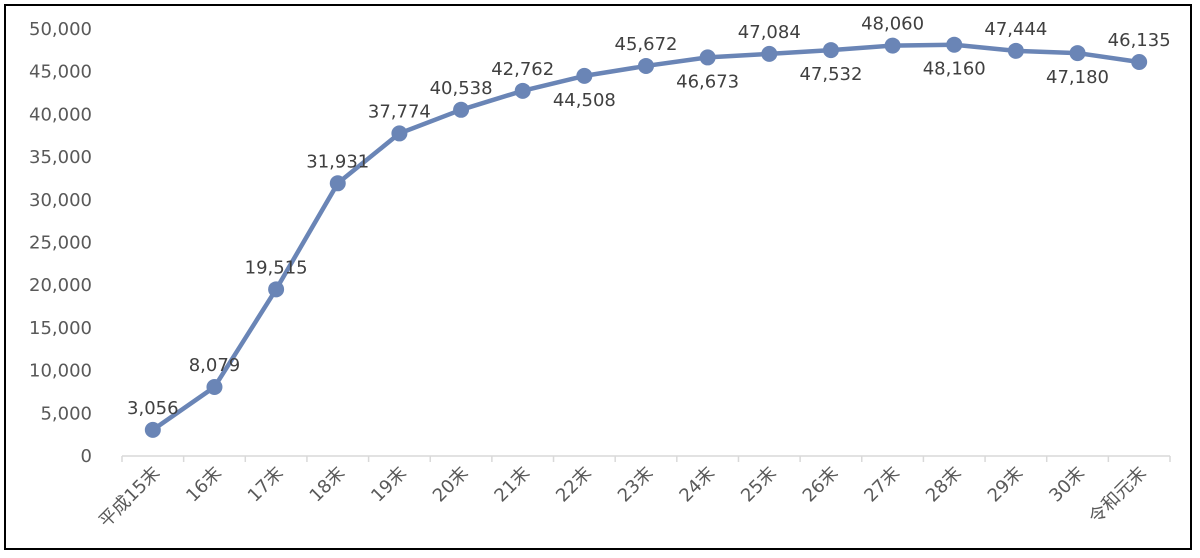 The image size is (1200, 558). What do you see at coordinates (337, 161) in the screenshot?
I see `data-label: 31,931` at bounding box center [337, 161].